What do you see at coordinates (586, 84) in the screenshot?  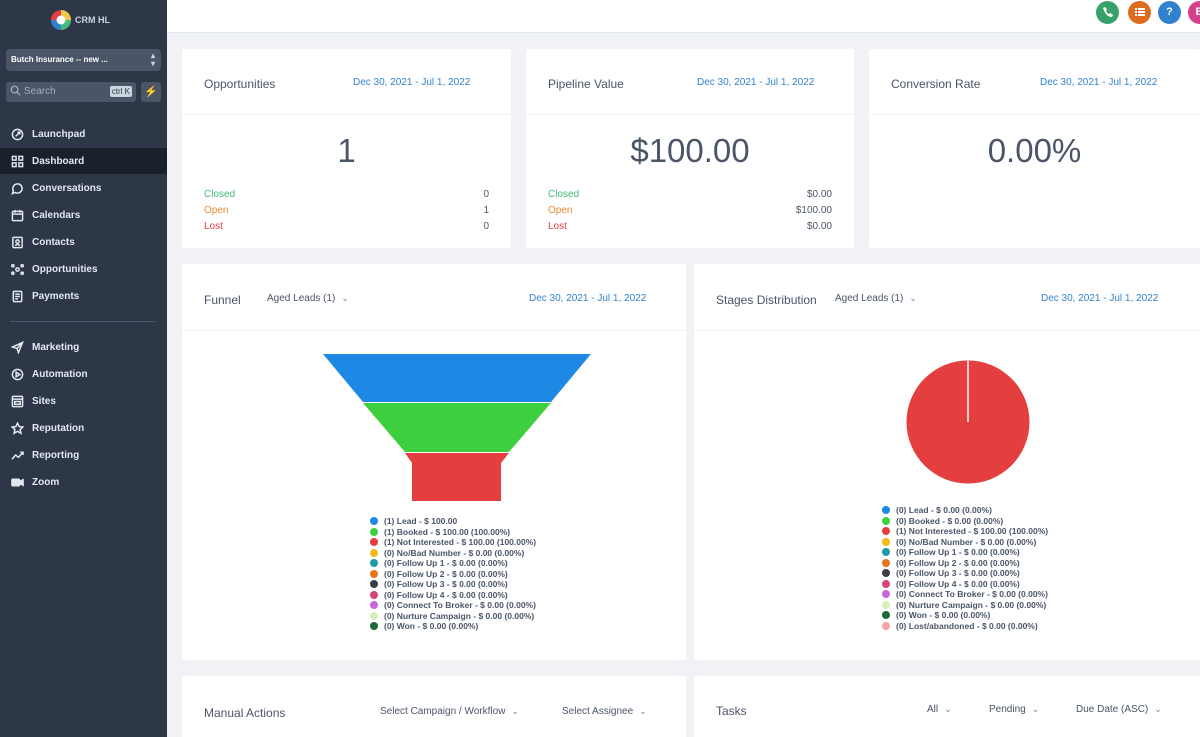 I see `card-title: Pipeline Value` at bounding box center [586, 84].